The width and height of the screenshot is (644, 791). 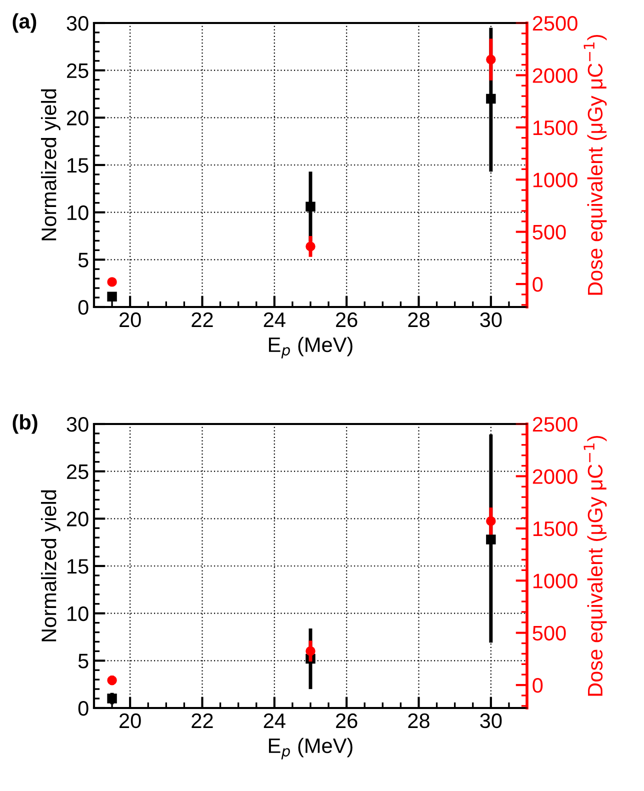 I want to click on chart-title: (b), so click(x=25, y=424).